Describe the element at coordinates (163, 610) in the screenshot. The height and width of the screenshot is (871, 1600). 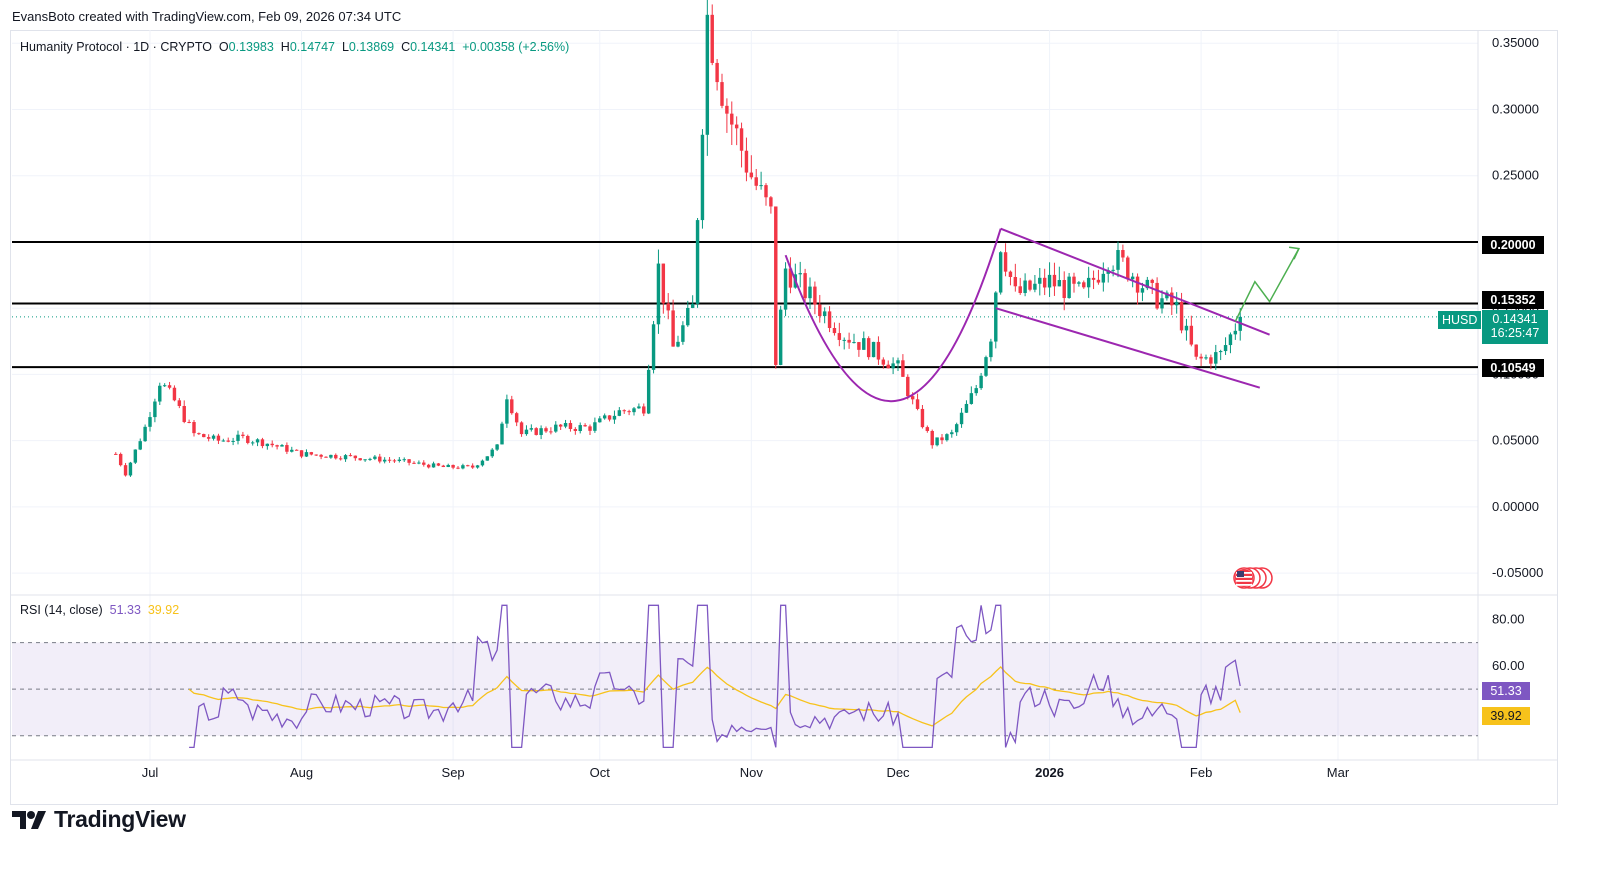
I see `rsi-ma-value: 39.92` at that location.